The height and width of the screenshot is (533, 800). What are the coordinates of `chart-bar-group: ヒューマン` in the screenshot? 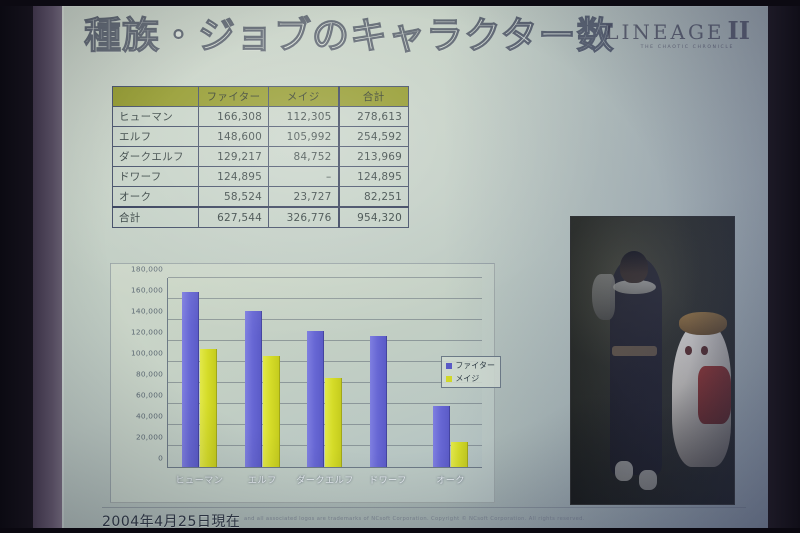 It's located at (199, 382).